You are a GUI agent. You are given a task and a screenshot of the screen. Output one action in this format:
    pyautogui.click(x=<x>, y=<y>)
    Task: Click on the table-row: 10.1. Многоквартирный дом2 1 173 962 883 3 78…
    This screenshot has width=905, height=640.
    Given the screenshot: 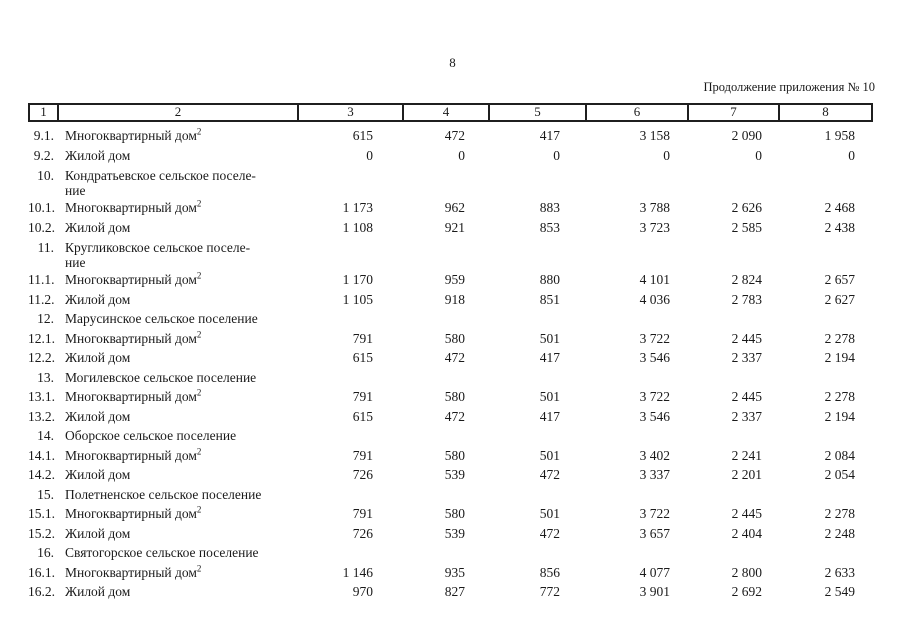 What is the action you would take?
    pyautogui.click(x=450, y=208)
    